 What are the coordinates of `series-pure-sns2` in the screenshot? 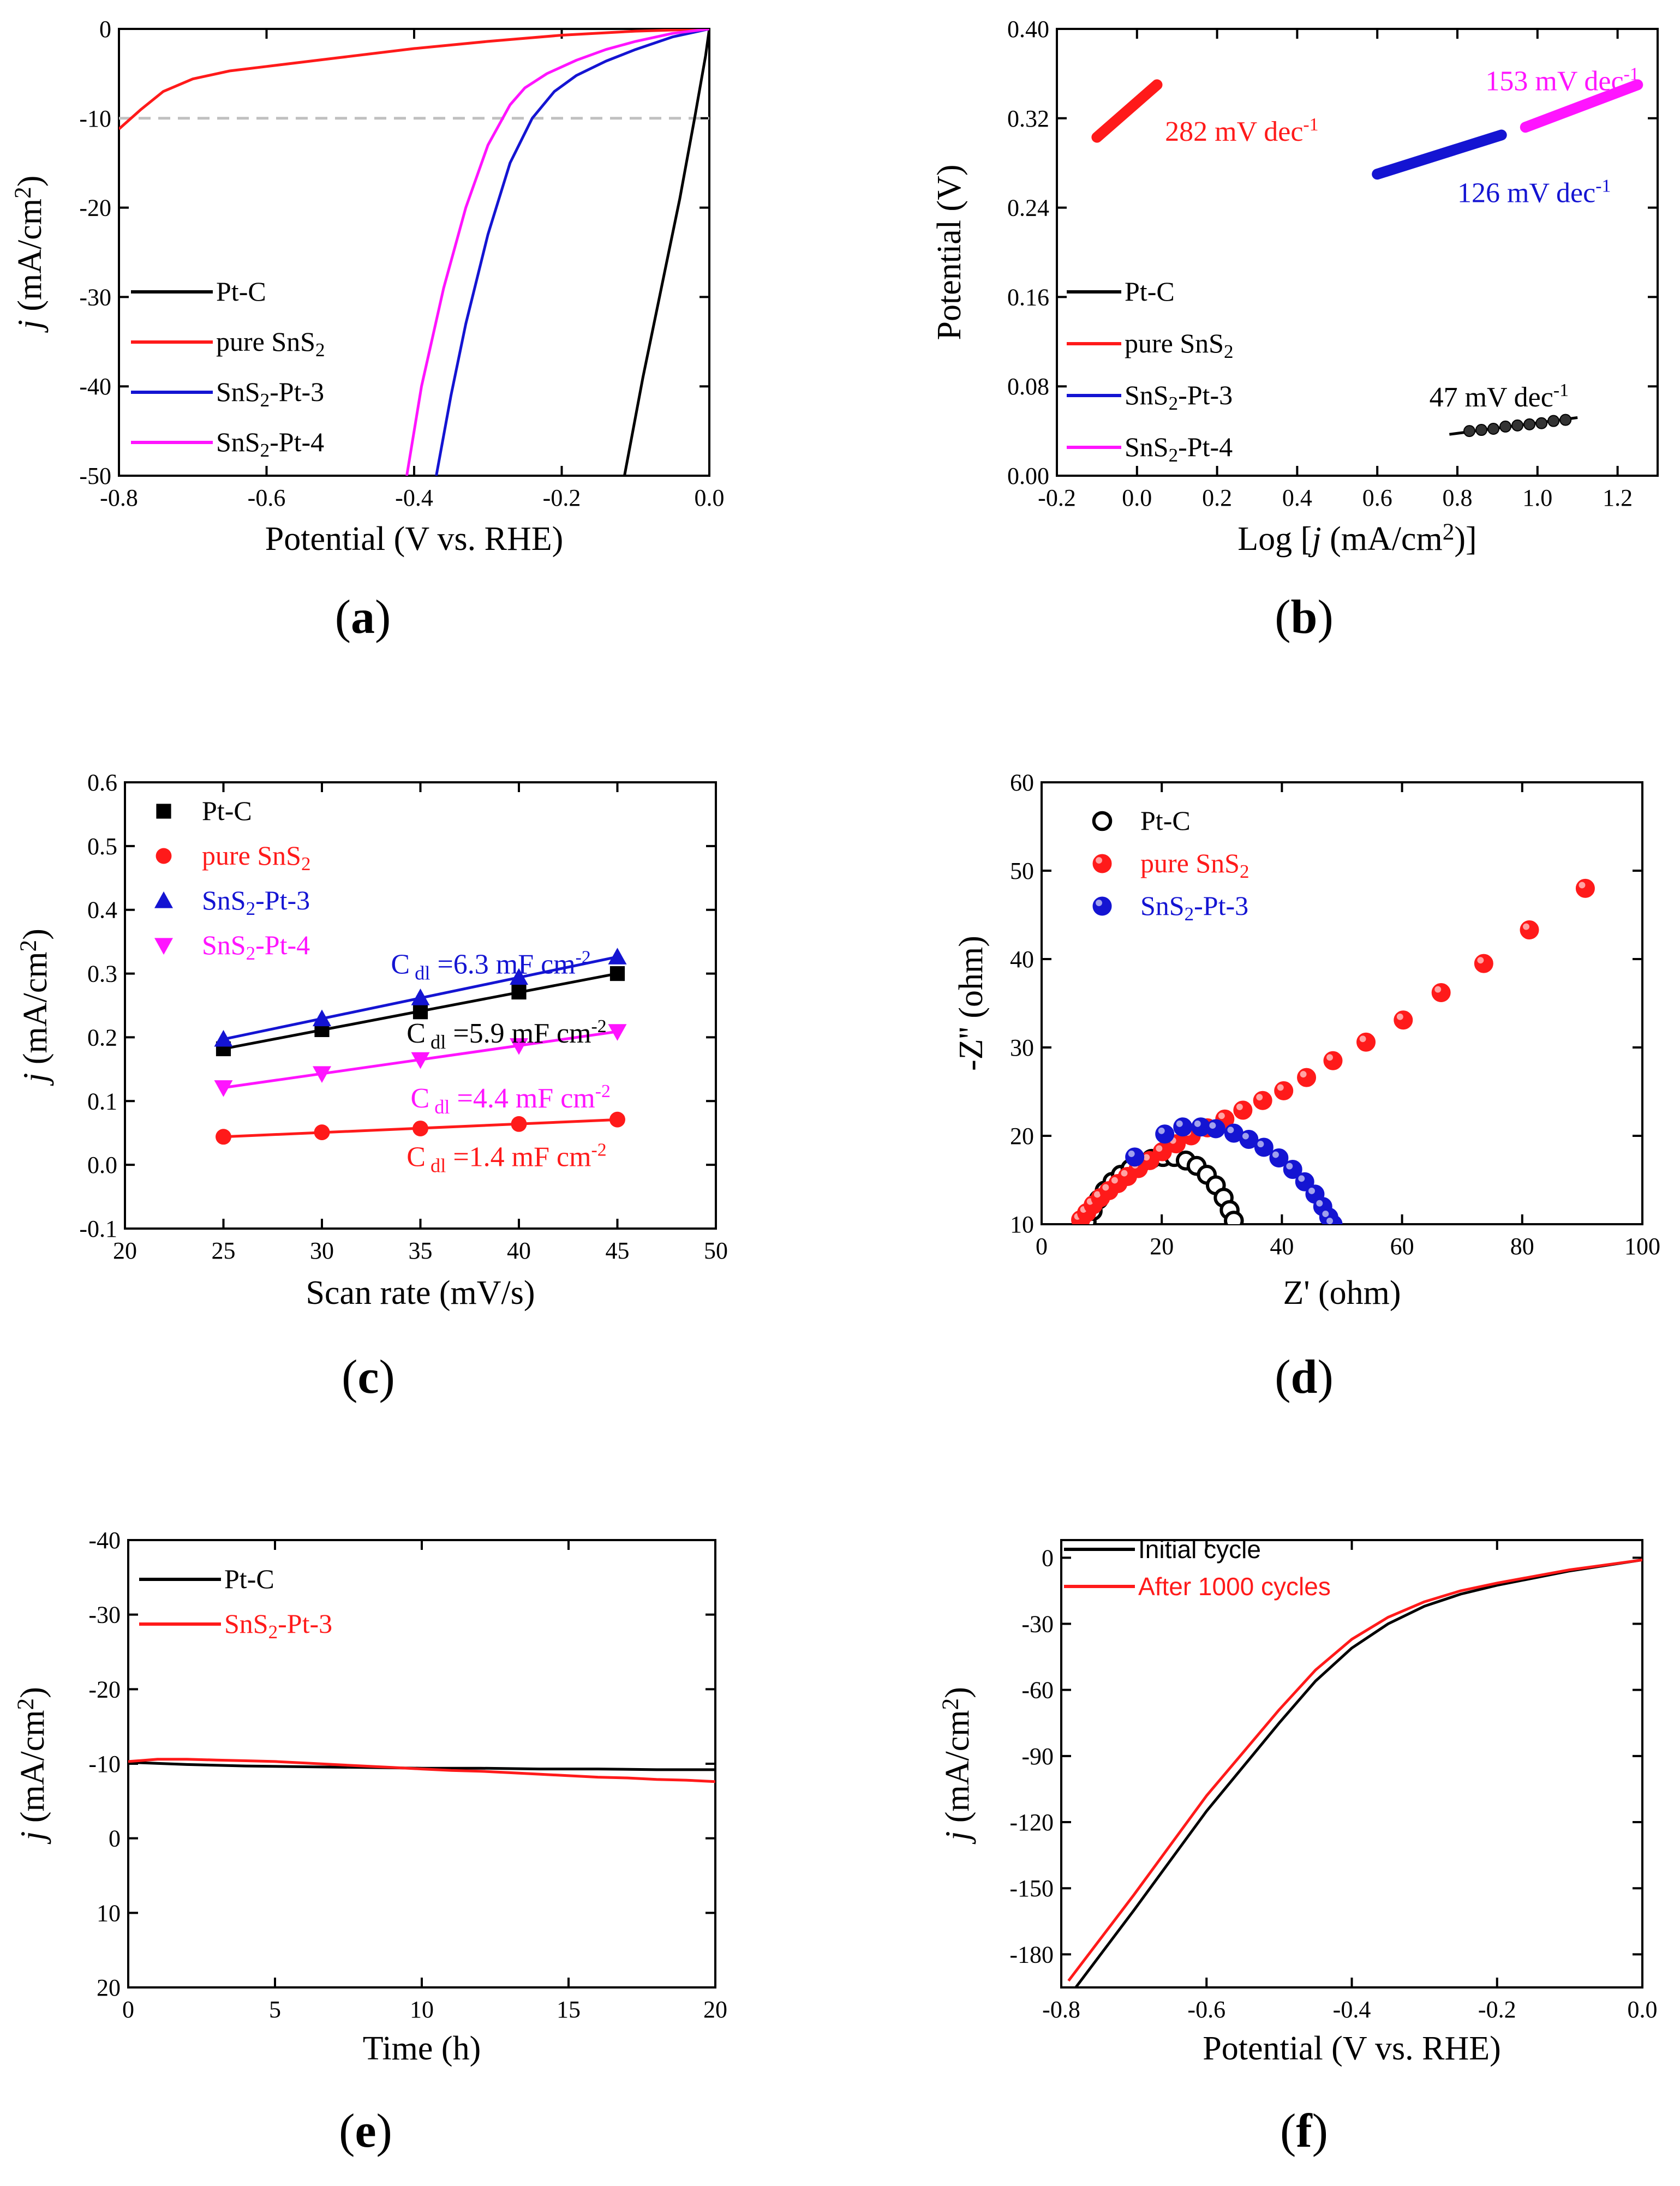 It's located at (414, 79).